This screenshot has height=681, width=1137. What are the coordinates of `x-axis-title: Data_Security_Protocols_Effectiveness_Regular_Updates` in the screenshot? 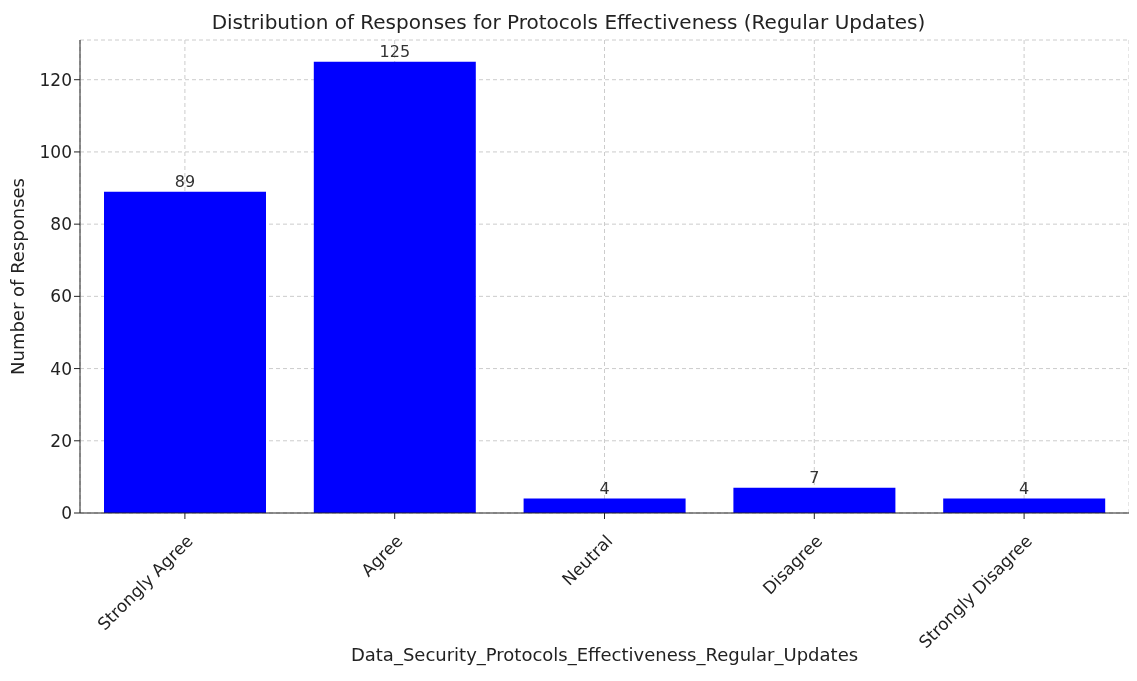 It's located at (604, 655).